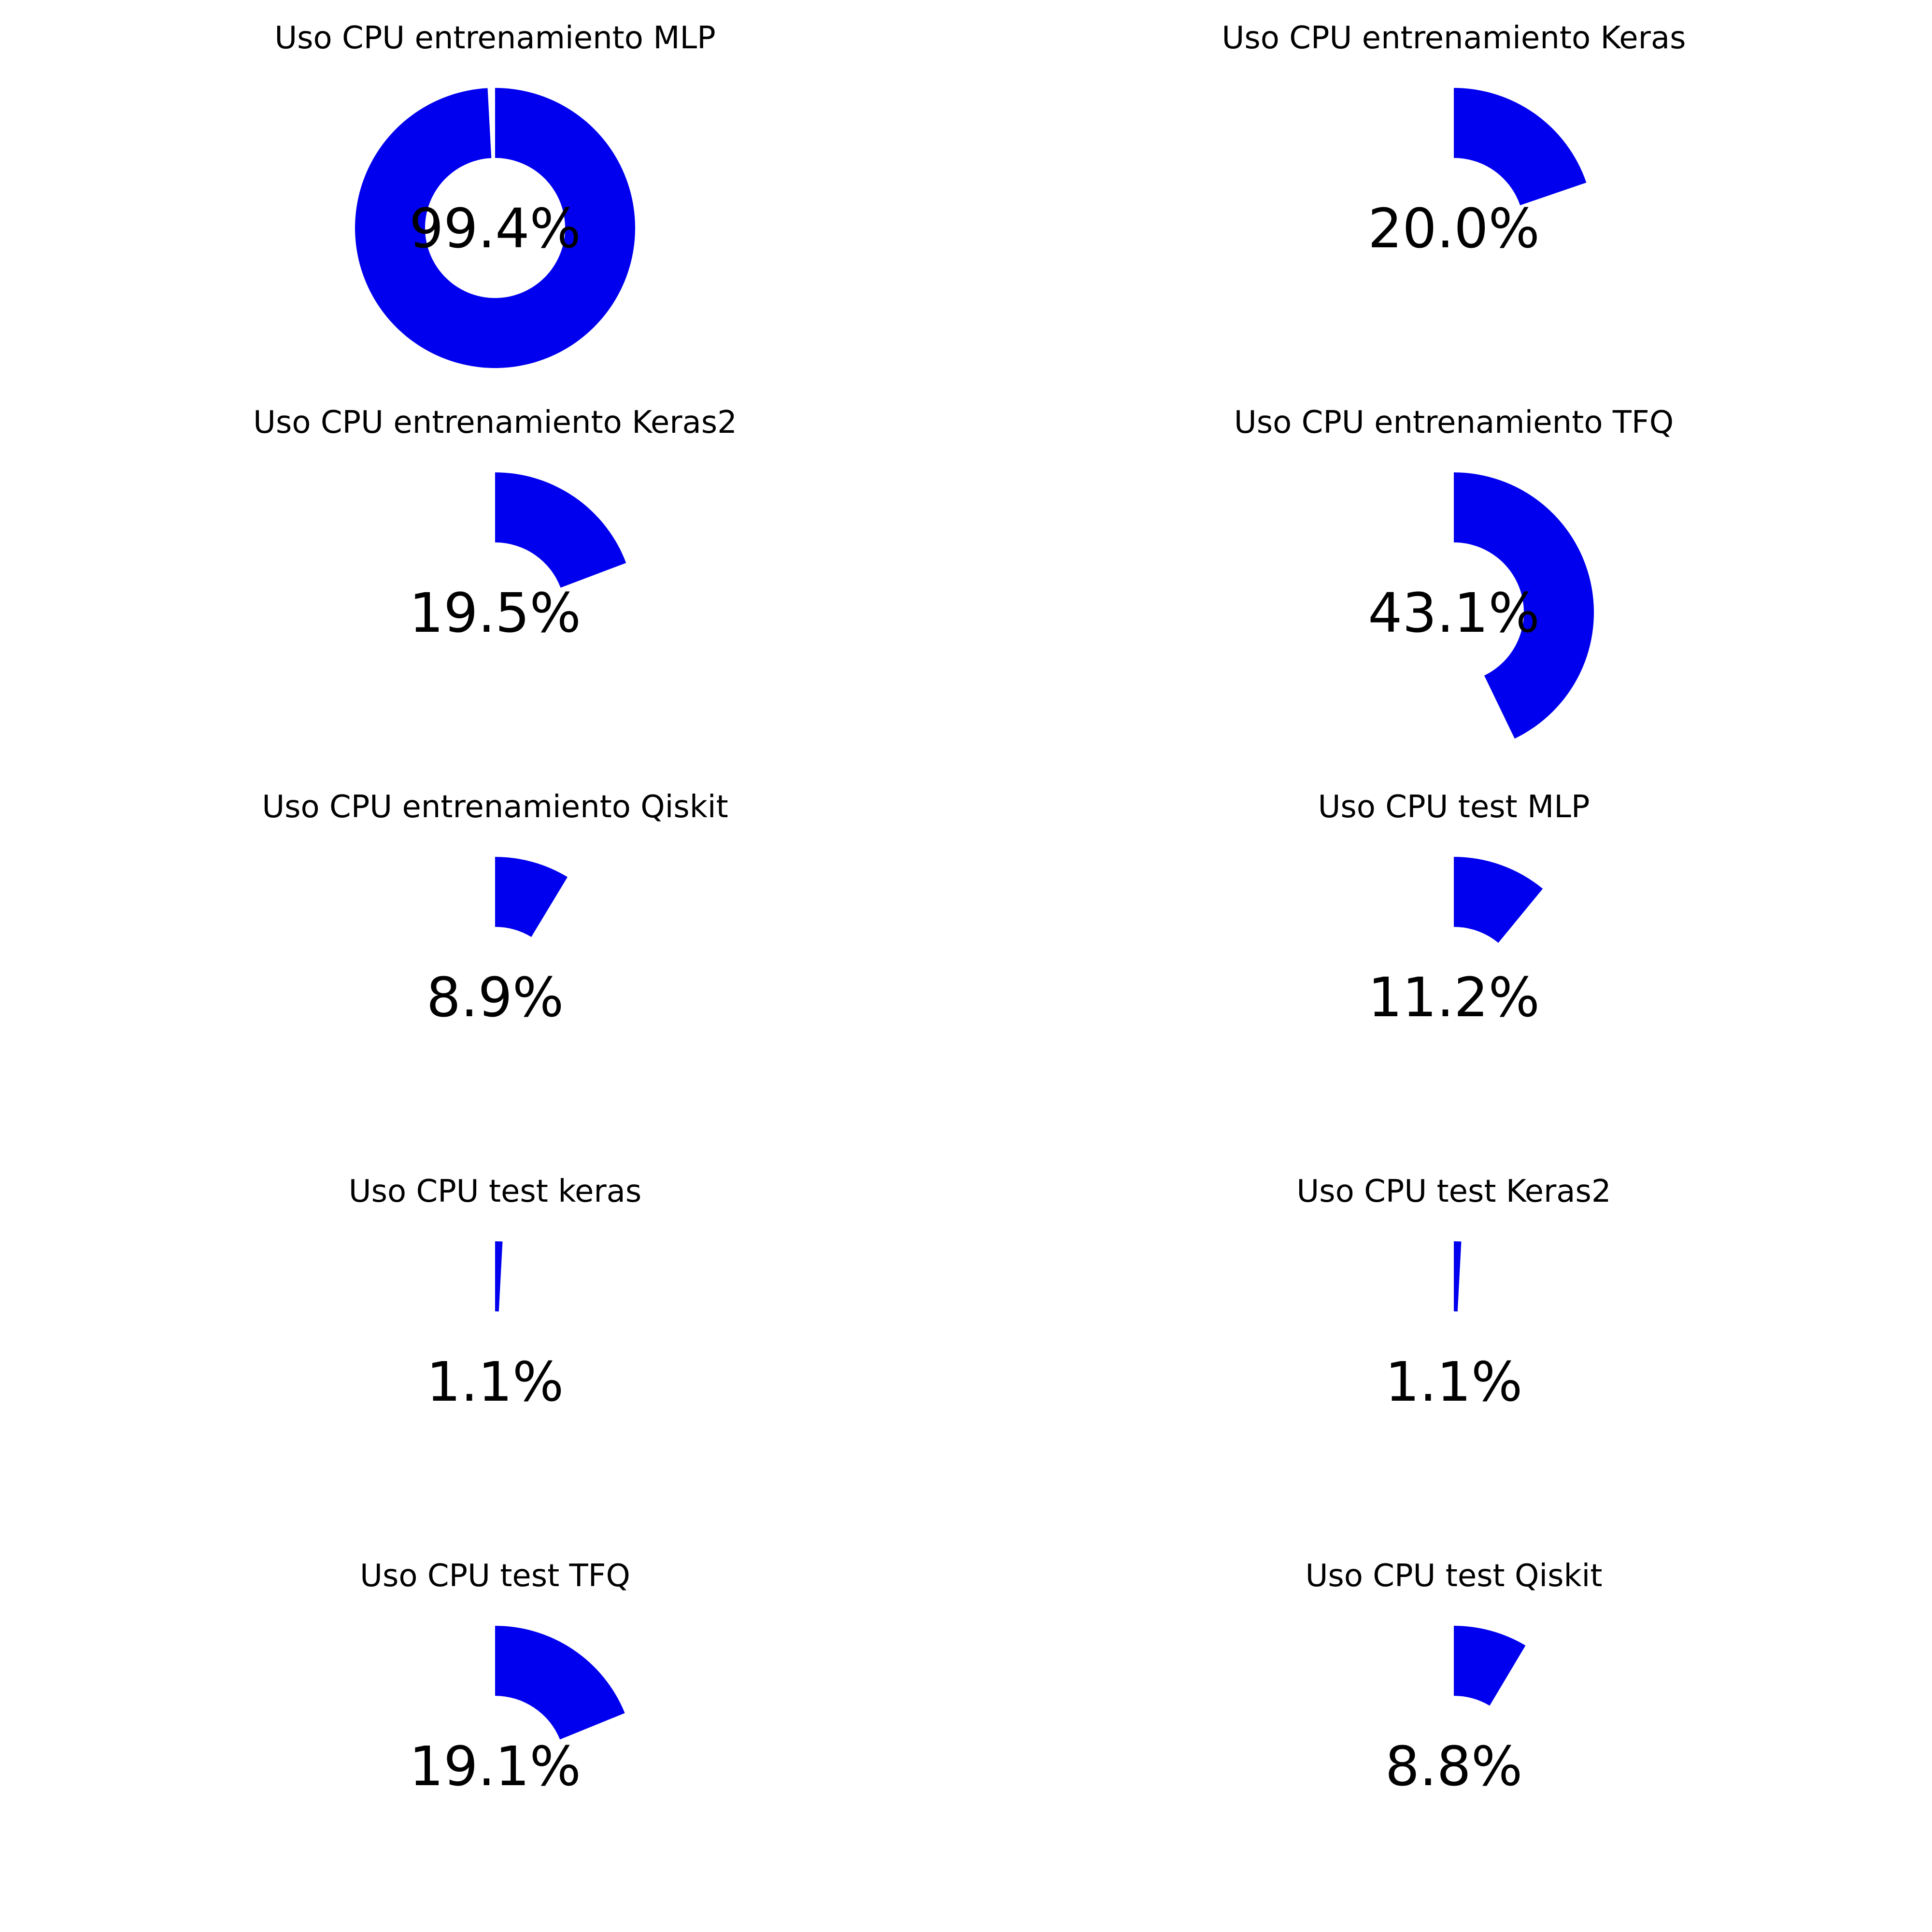 Image resolution: width=1932 pixels, height=1932 pixels. What do you see at coordinates (494, 38) in the screenshot?
I see `chart-title: Uso CPU entrenamiento MLP` at bounding box center [494, 38].